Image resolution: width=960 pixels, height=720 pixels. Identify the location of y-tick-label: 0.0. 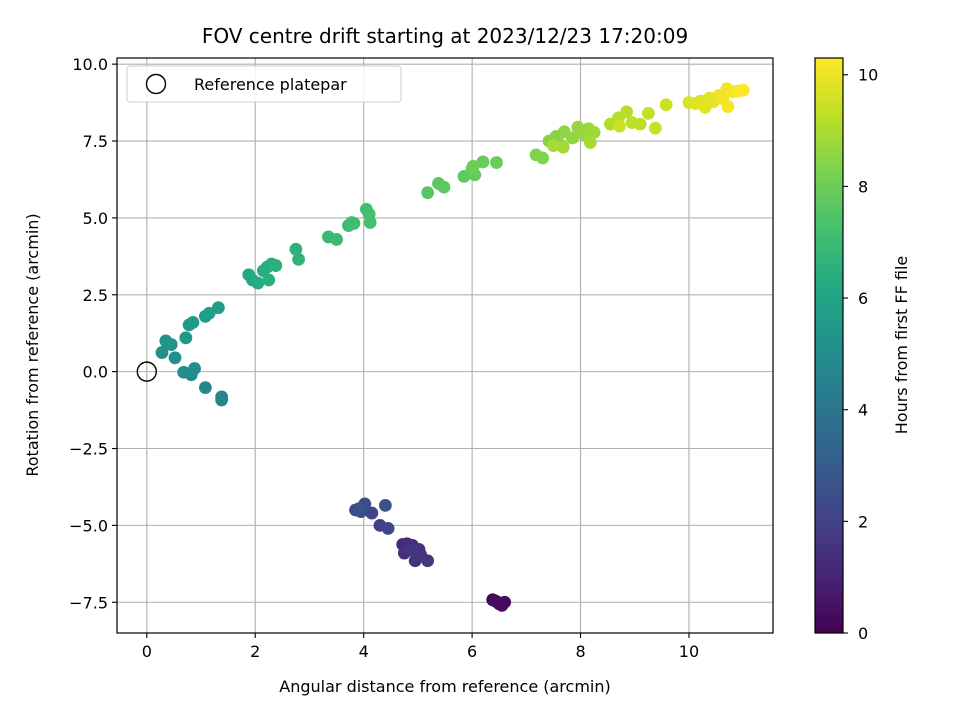
(95, 372).